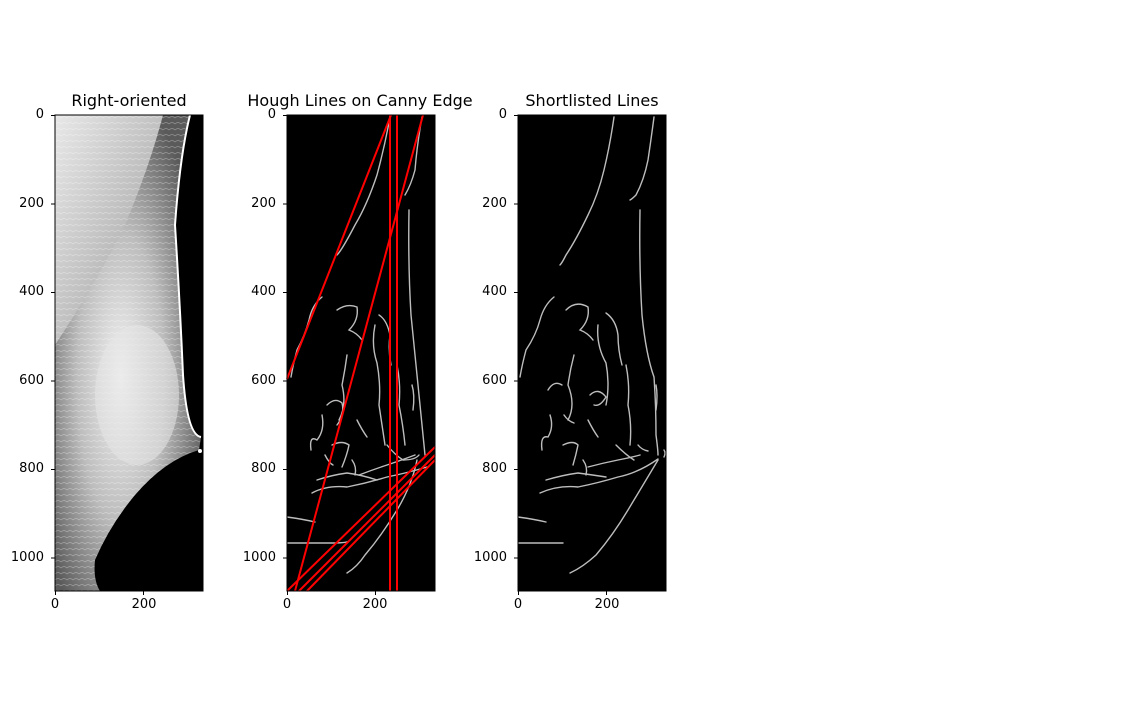 This screenshot has height=707, width=1138. Describe the element at coordinates (129, 100) in the screenshot. I see `panel-title-right-oriented: Right-oriented` at that location.